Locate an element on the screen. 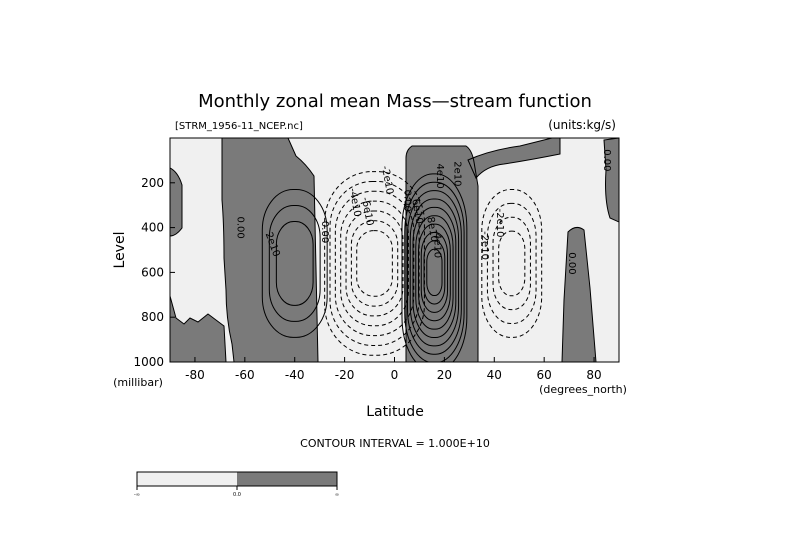 The height and width of the screenshot is (558, 789). x-tick-label: -20 is located at coordinates (345, 375).